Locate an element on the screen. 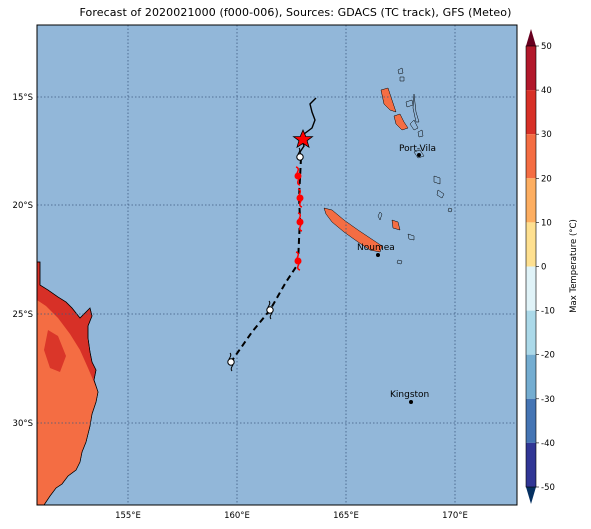 This screenshot has height=529, width=591. colorbar-tick-label: -30 is located at coordinates (548, 400).